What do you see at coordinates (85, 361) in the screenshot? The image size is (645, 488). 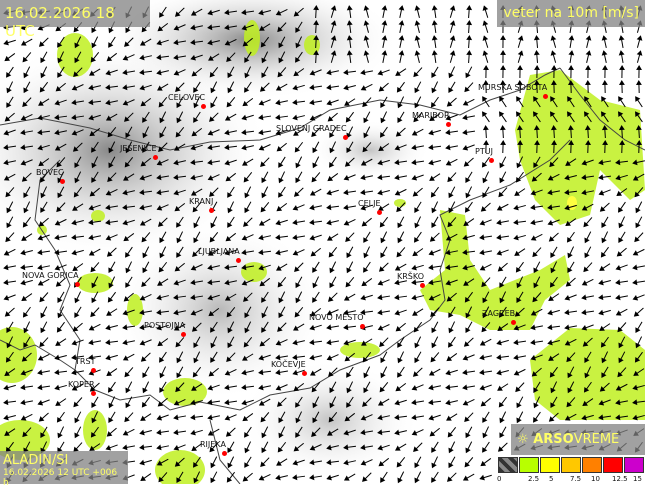 I see `city-label: TRST` at bounding box center [85, 361].